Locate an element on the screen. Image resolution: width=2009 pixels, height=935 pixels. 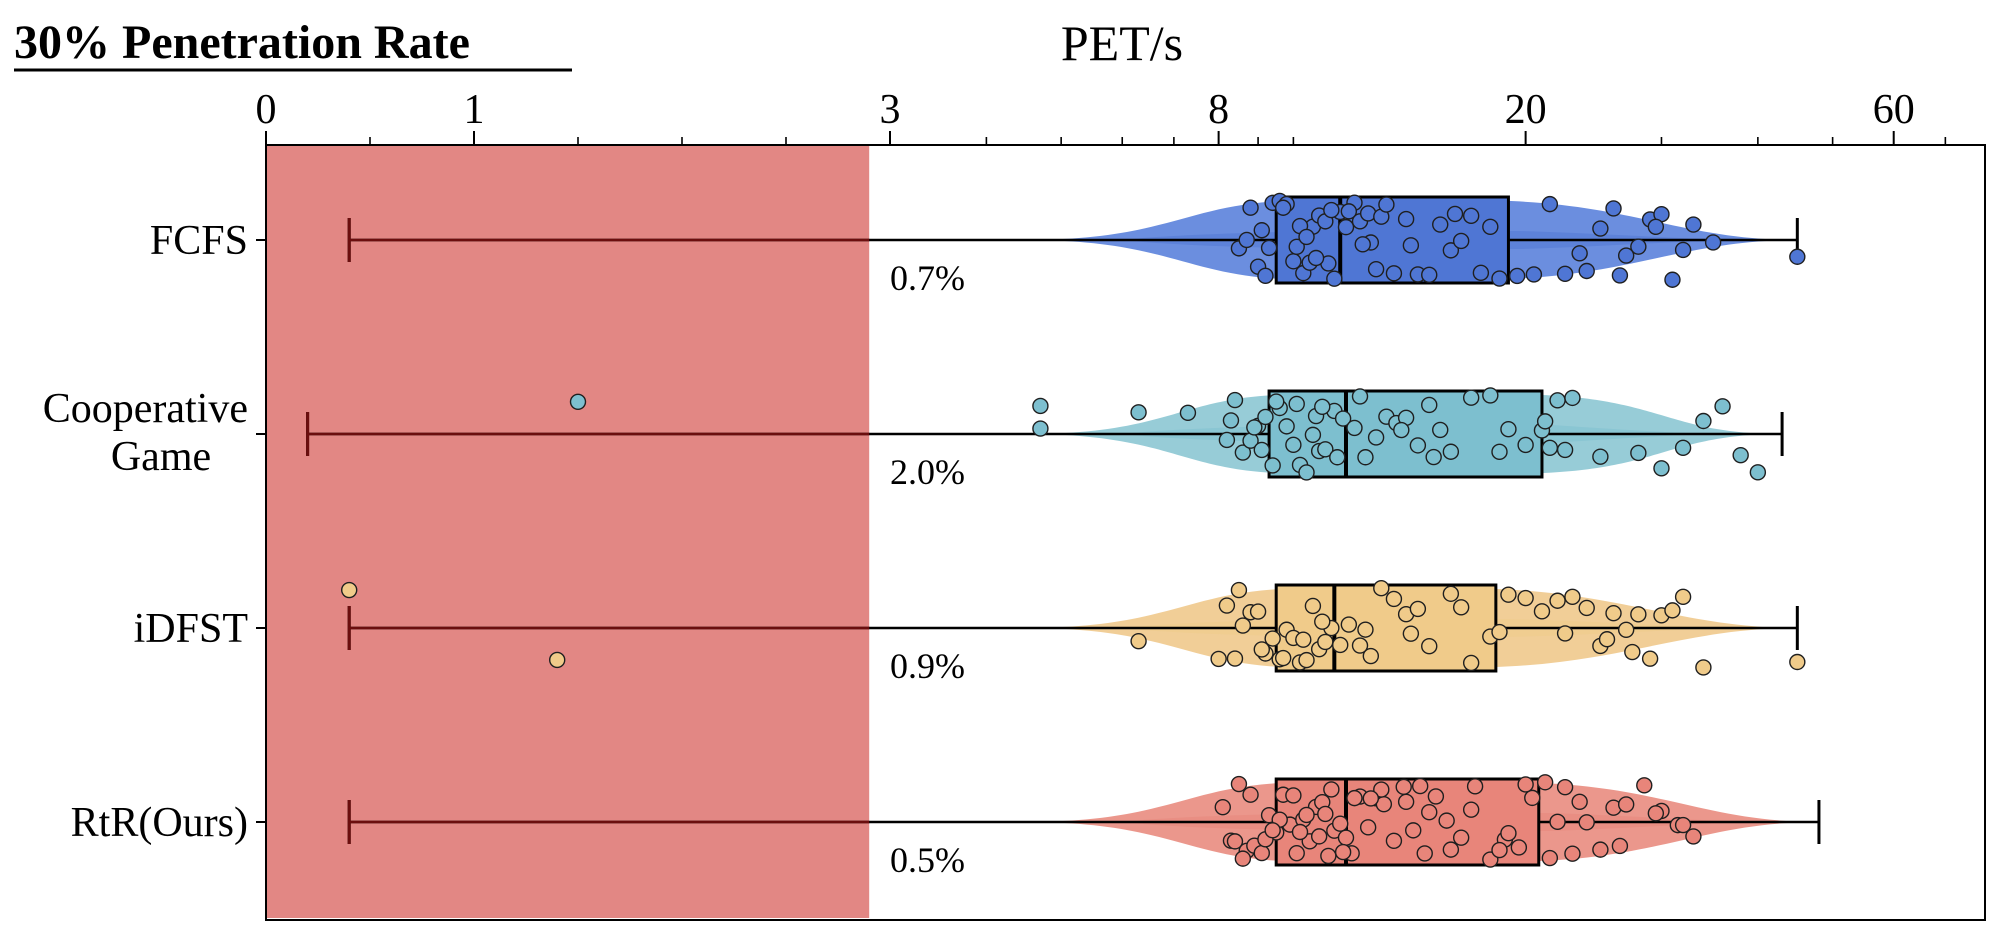
x-axis: 0 1 3 8 20 60 is located at coordinates (1101, 116).